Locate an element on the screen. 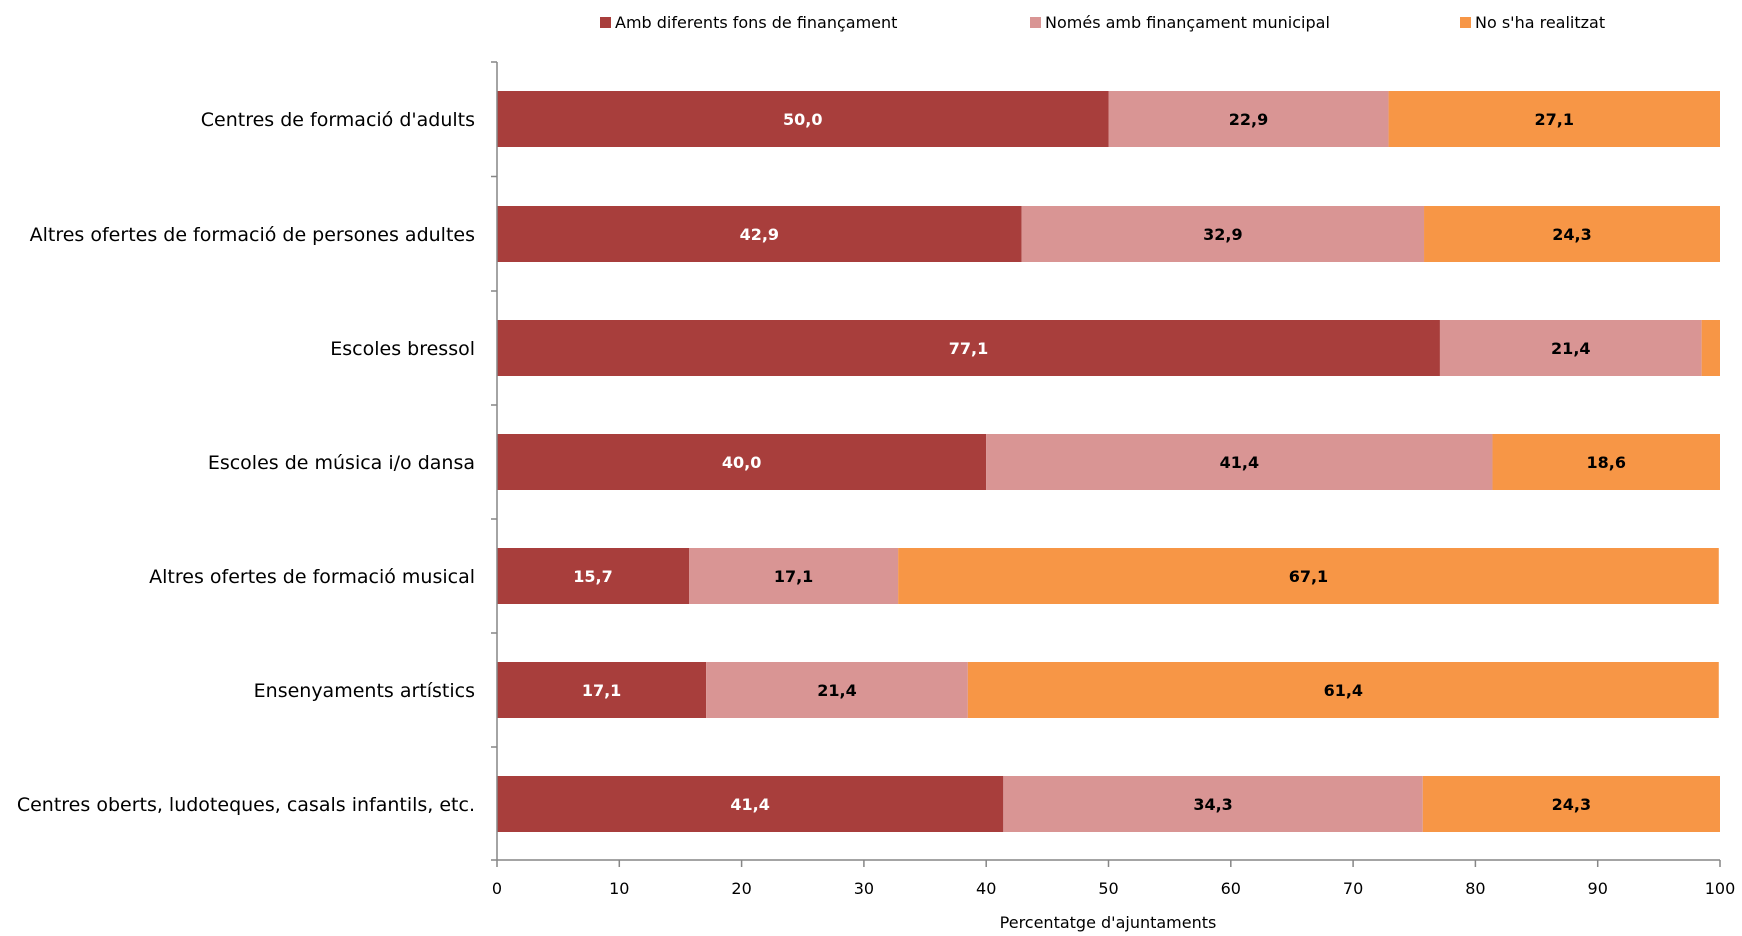  data-label-3-row-1: 27,1 is located at coordinates (1554, 119).